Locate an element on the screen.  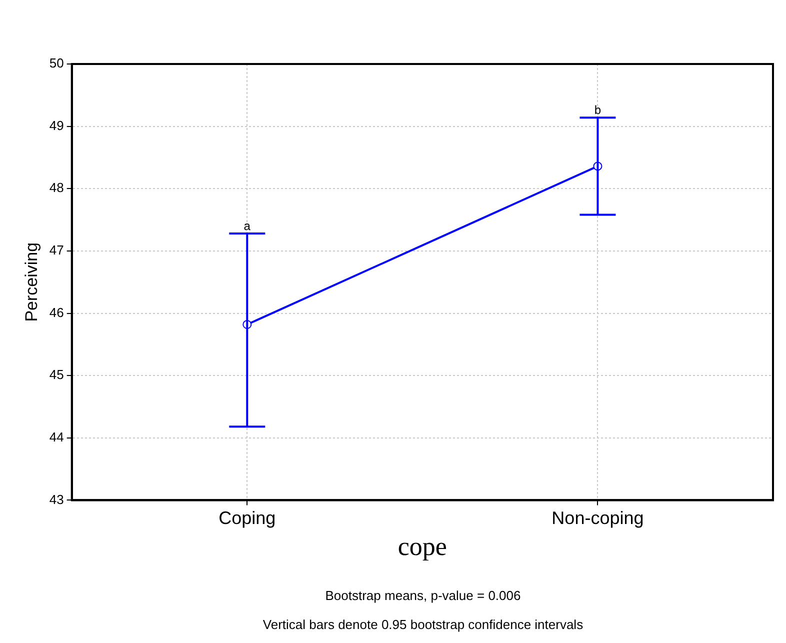
annotation: a is located at coordinates (247, 225).